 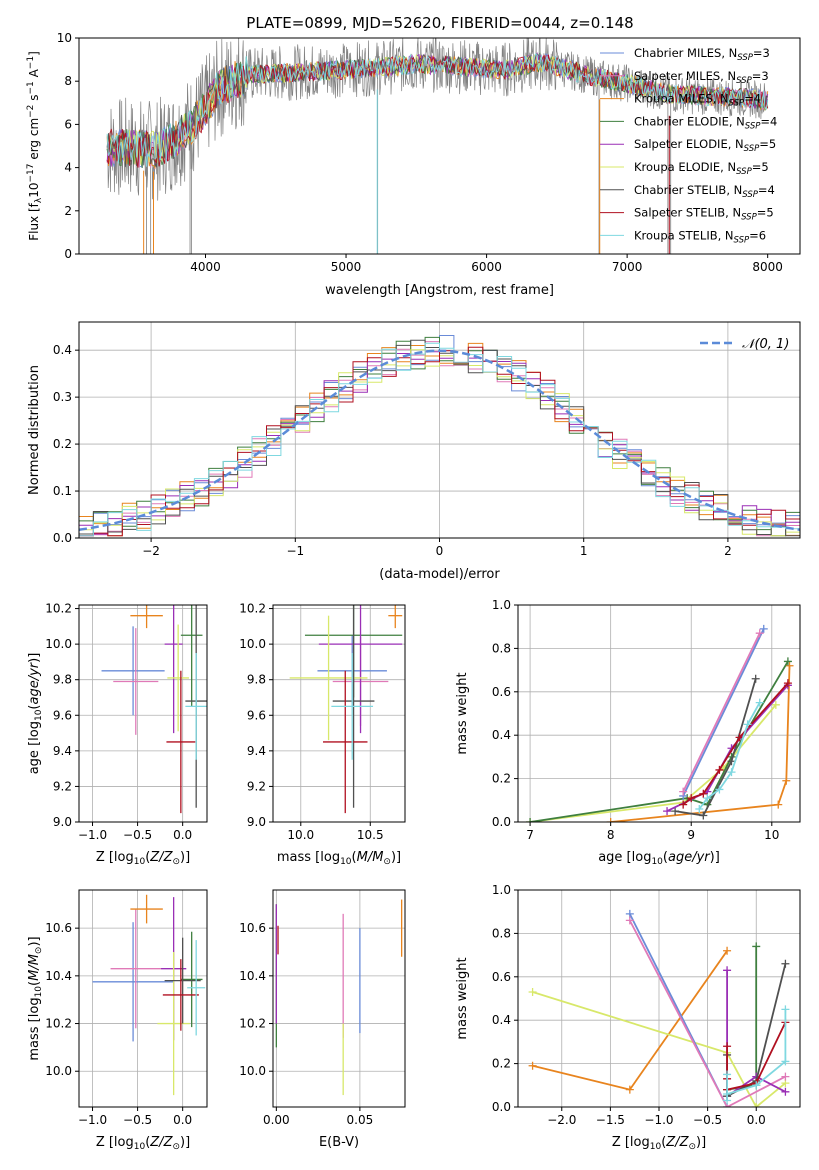 I want to click on x-tick-label: 10, so click(x=771, y=835).